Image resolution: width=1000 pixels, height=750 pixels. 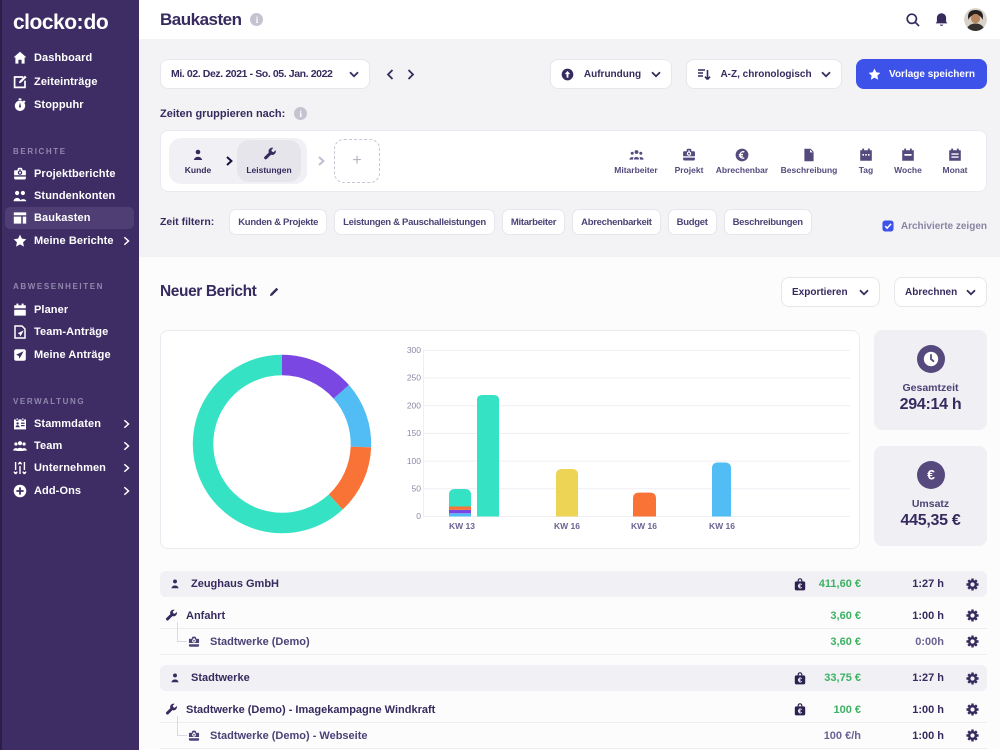 What do you see at coordinates (462, 526) in the screenshot?
I see `svg-text: KW 13` at bounding box center [462, 526].